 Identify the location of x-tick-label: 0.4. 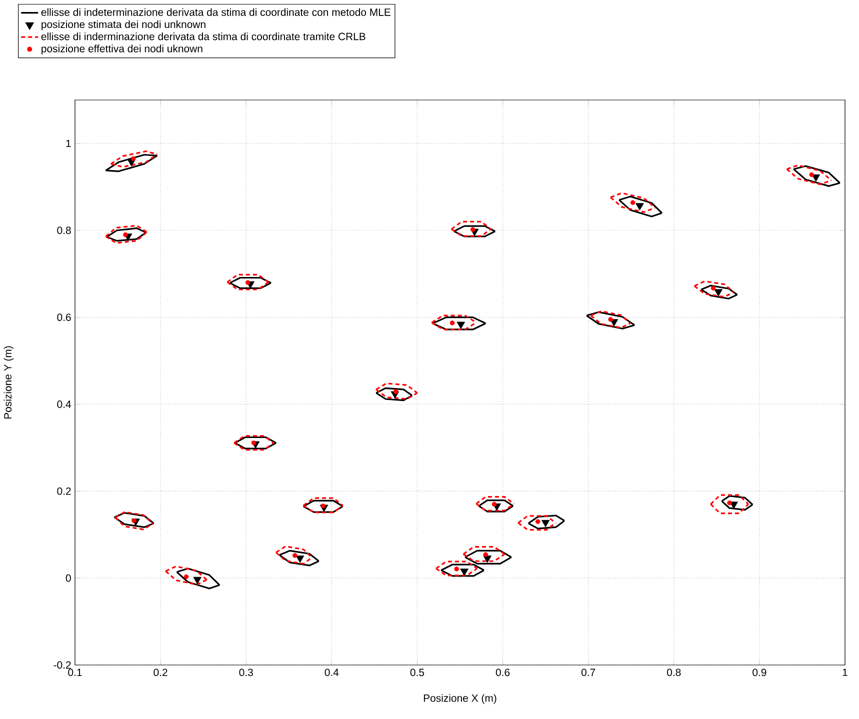
(331, 672).